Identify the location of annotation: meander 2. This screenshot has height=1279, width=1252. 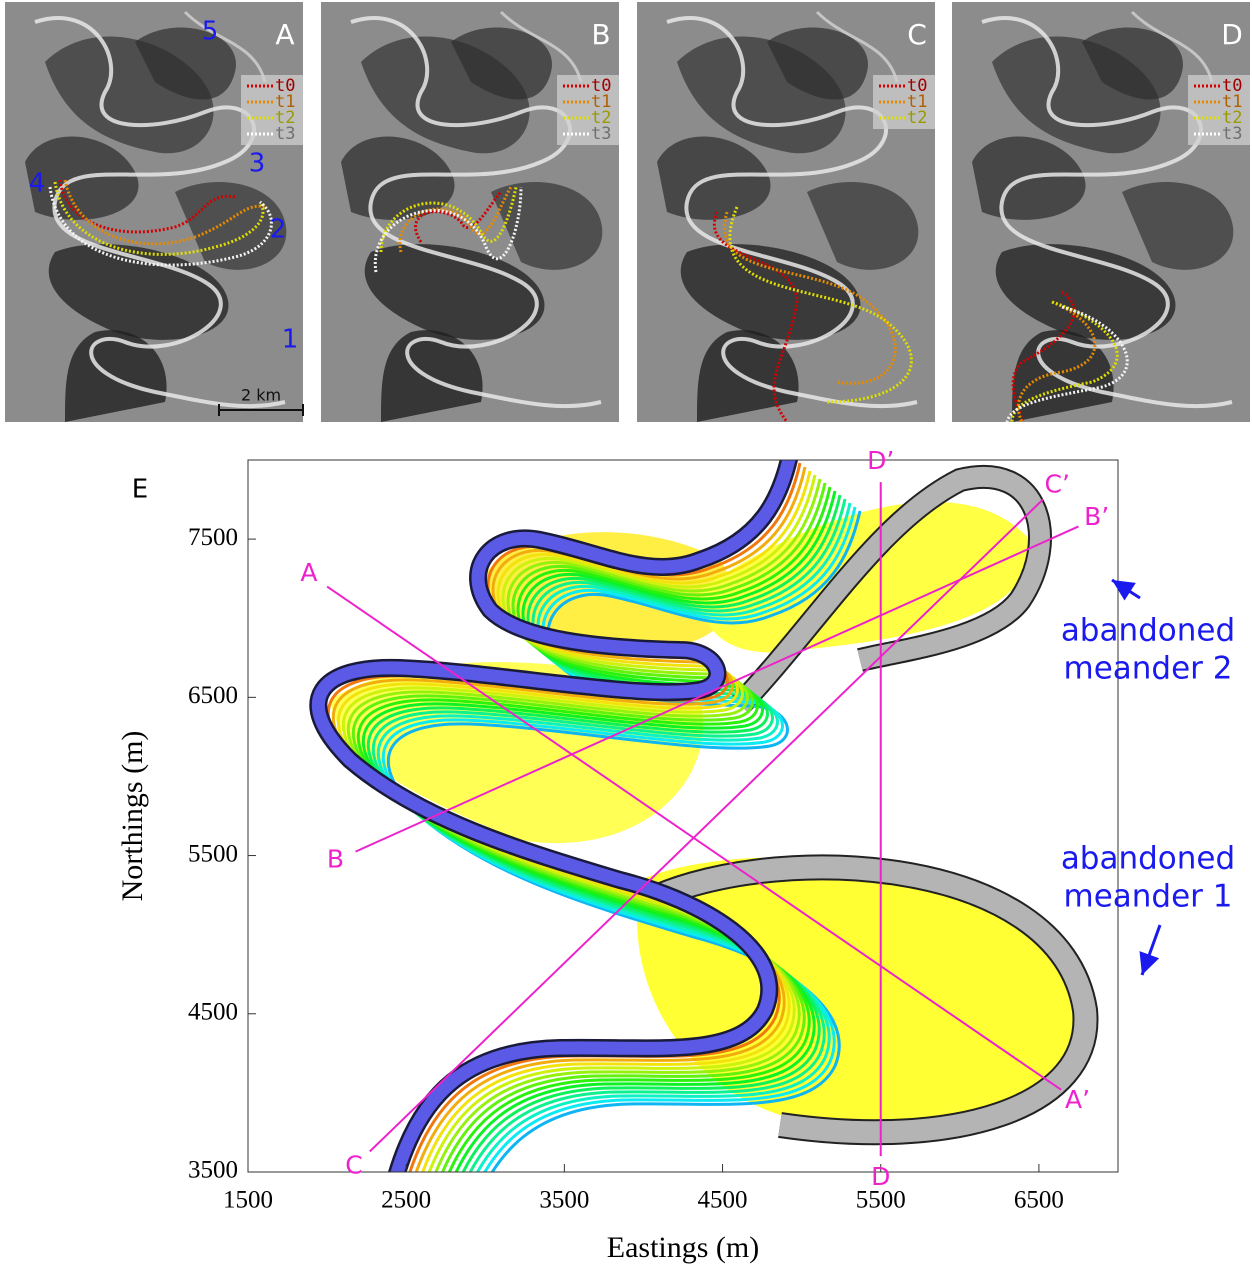
(1148, 669).